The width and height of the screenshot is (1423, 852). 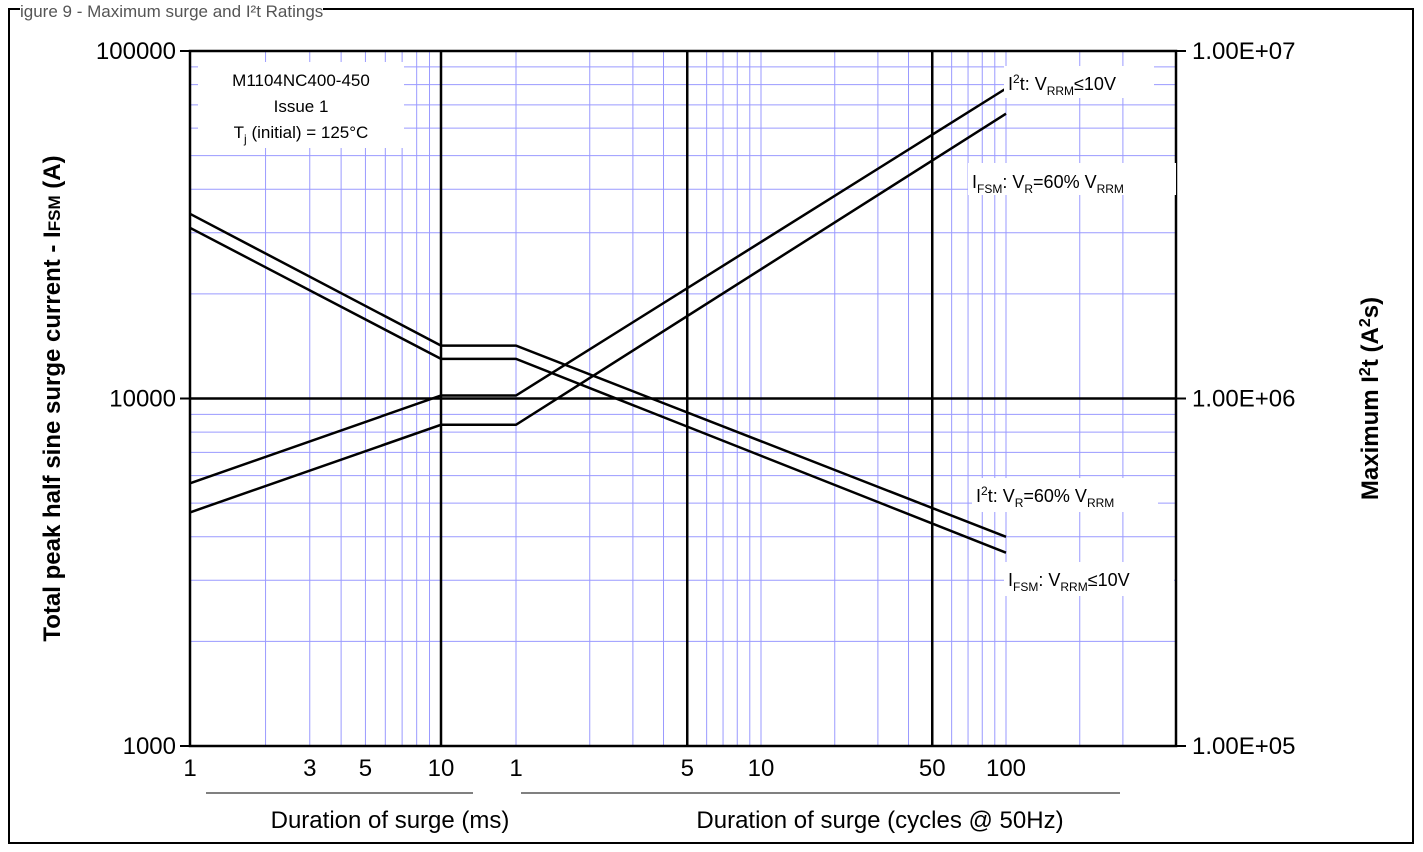 What do you see at coordinates (390, 820) in the screenshot?
I see `x-axis-label-ms: Duration of surge (ms)` at bounding box center [390, 820].